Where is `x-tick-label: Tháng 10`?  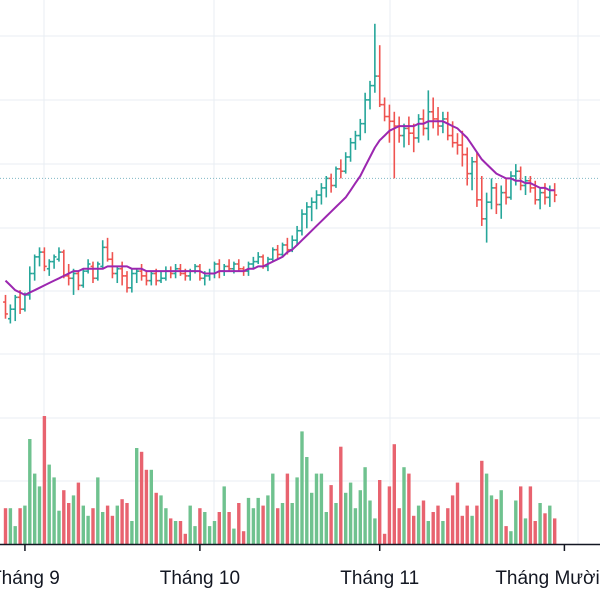 x-tick-label: Tháng 10 is located at coordinates (200, 578).